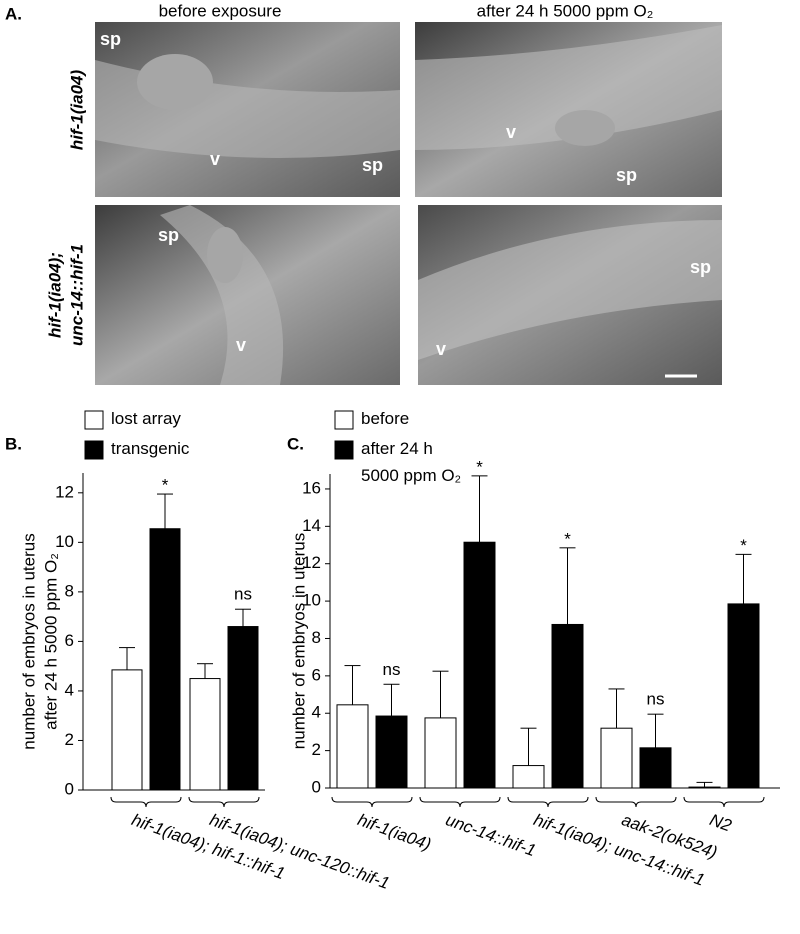 Image resolution: width=800 pixels, height=934 pixels. I want to click on x-tick-label: unc-14::hif-1, so click(490, 835).